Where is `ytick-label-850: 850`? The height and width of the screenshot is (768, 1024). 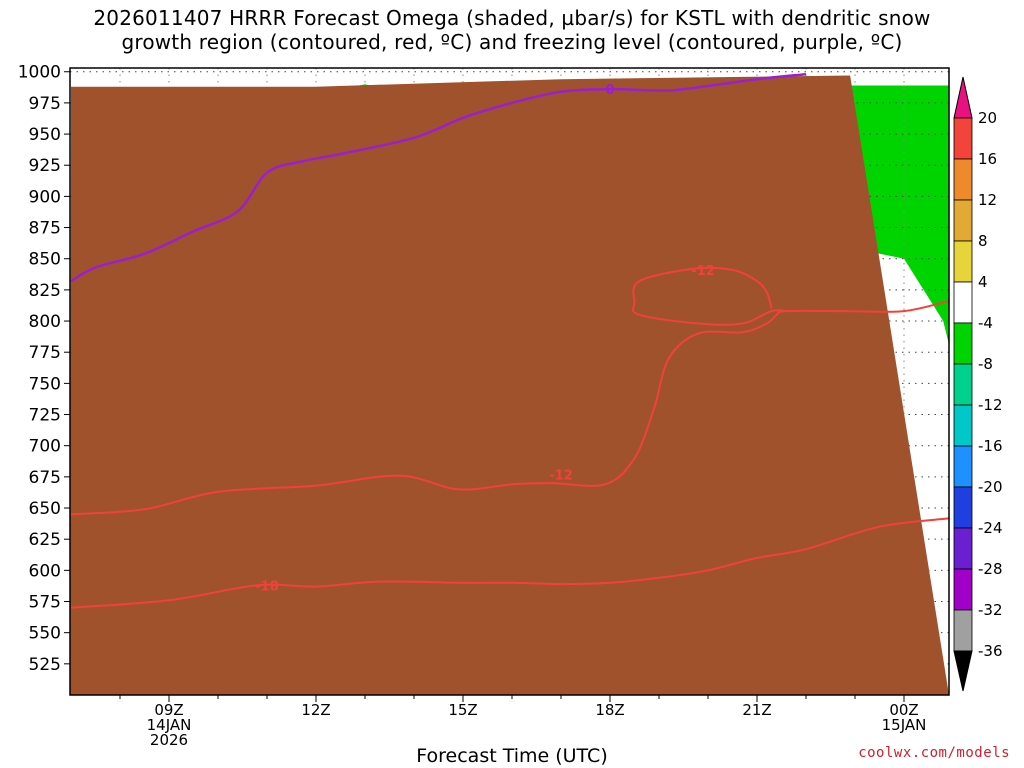 ytick-label-850: 850 is located at coordinates (45, 260).